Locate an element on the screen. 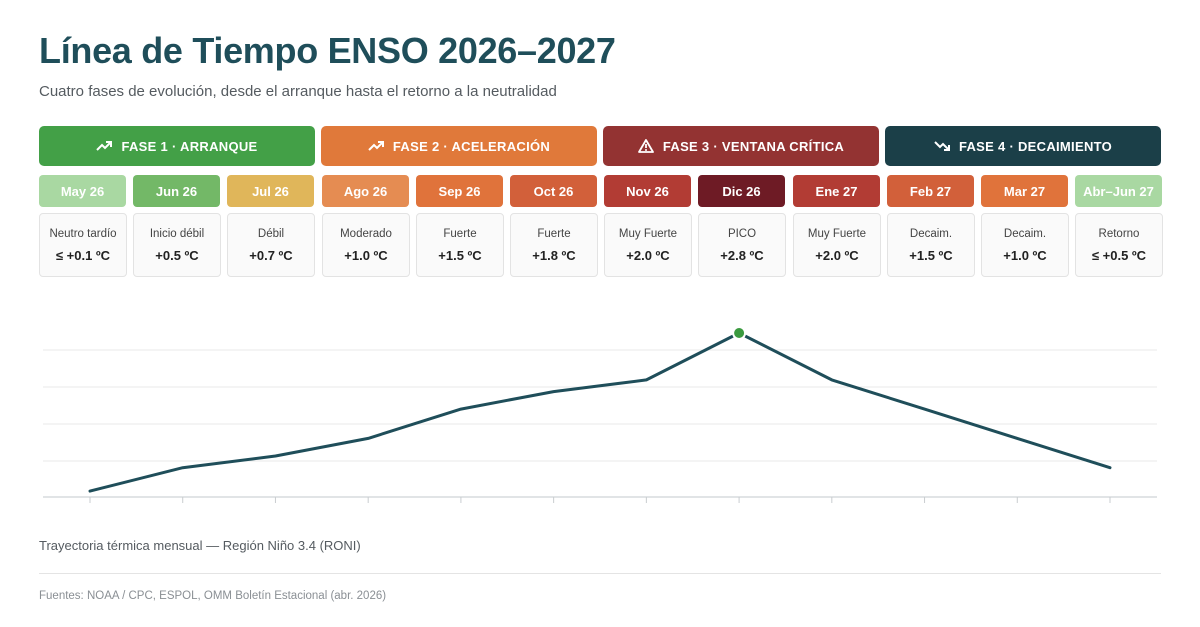 Image resolution: width=1200 pixels, height=627 pixels. anomaly-value: +0.7 ºC is located at coordinates (271, 255).